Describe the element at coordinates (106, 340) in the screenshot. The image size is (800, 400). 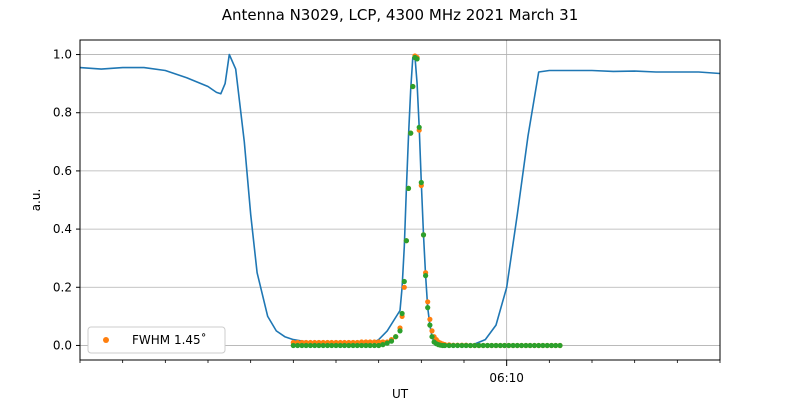
I see `legend-marker` at that location.